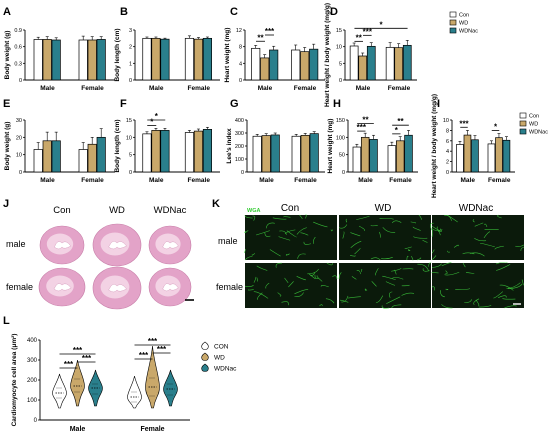 The height and width of the screenshot is (437, 550). Describe the element at coordinates (7, 12) in the screenshot. I see `panel-letter-a: A` at that location.